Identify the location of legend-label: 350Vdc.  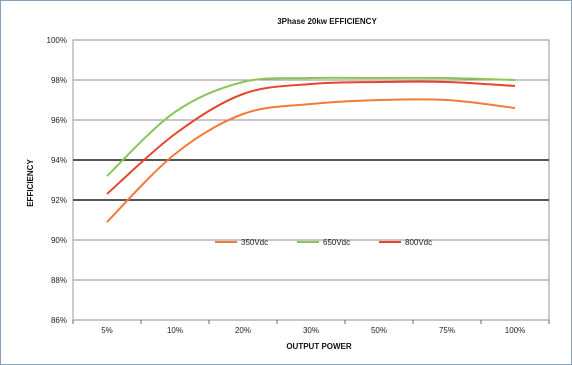
(254, 242).